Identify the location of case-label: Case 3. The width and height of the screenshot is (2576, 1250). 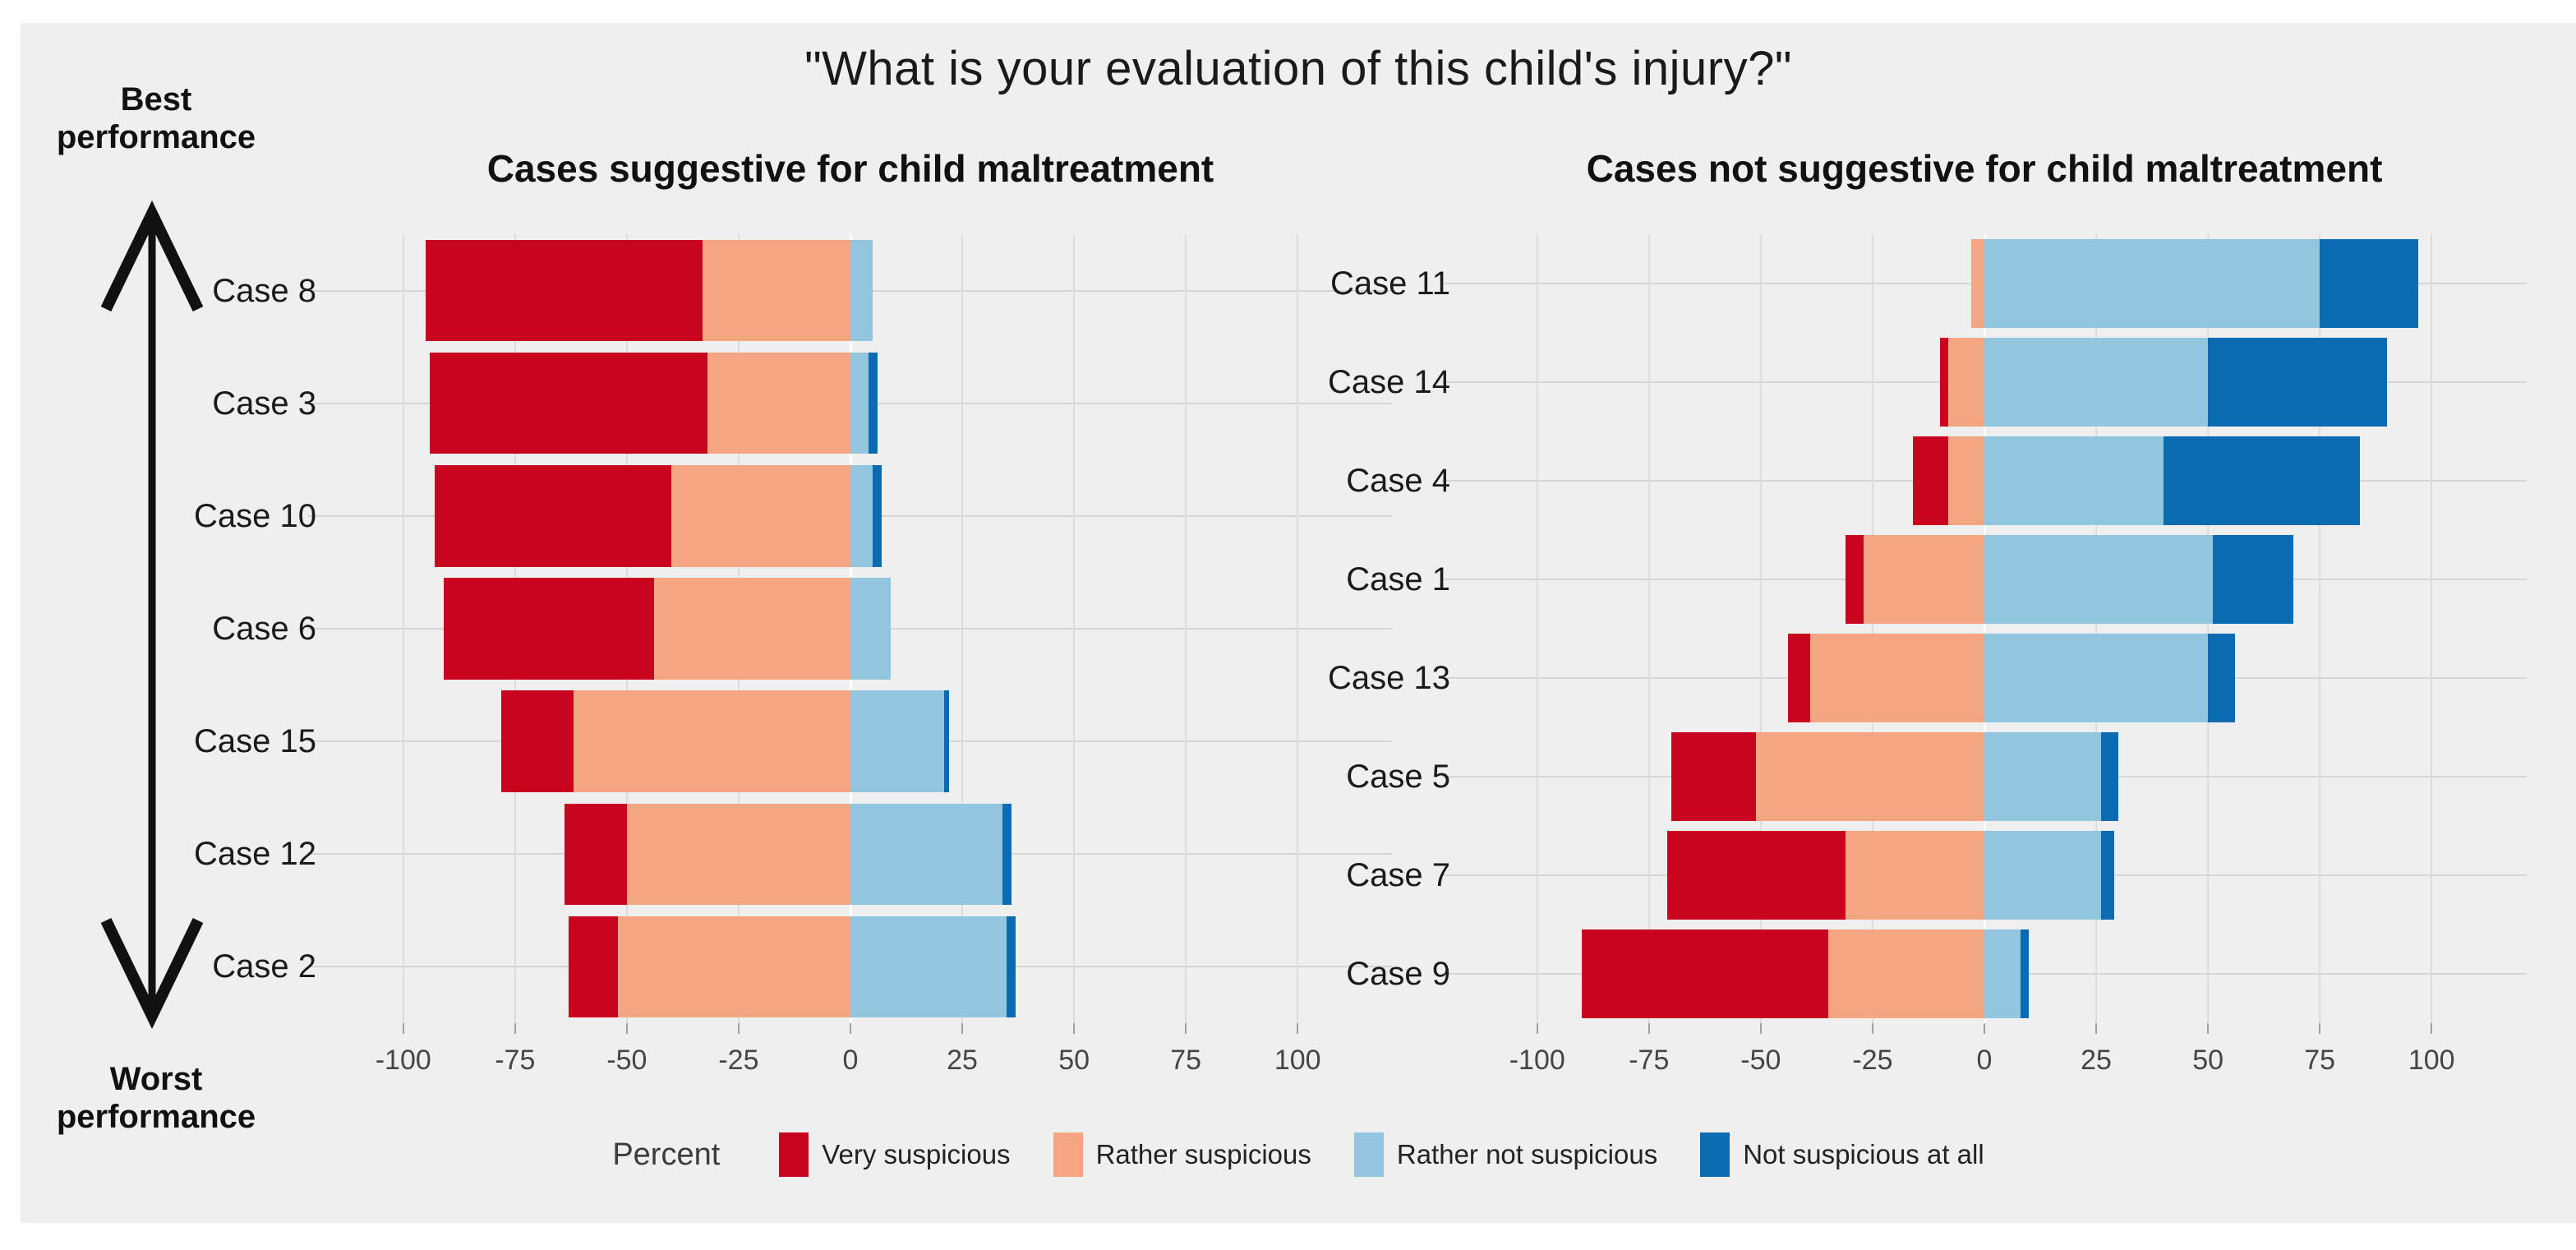
(264, 404).